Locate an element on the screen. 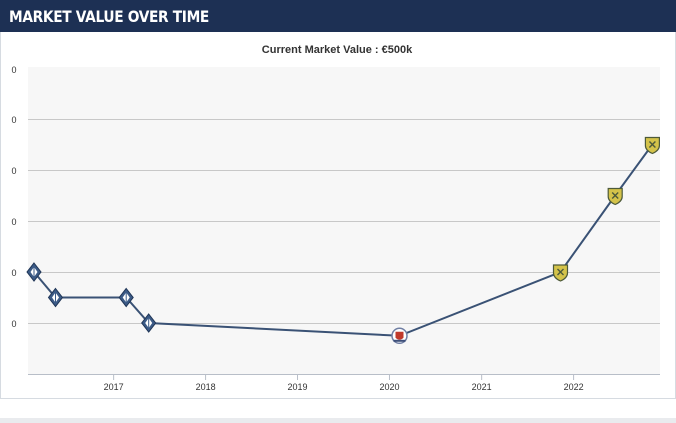 The image size is (676, 423). x-axis: 2017 2018 2019 2020 2021 2022 is located at coordinates (344, 383).